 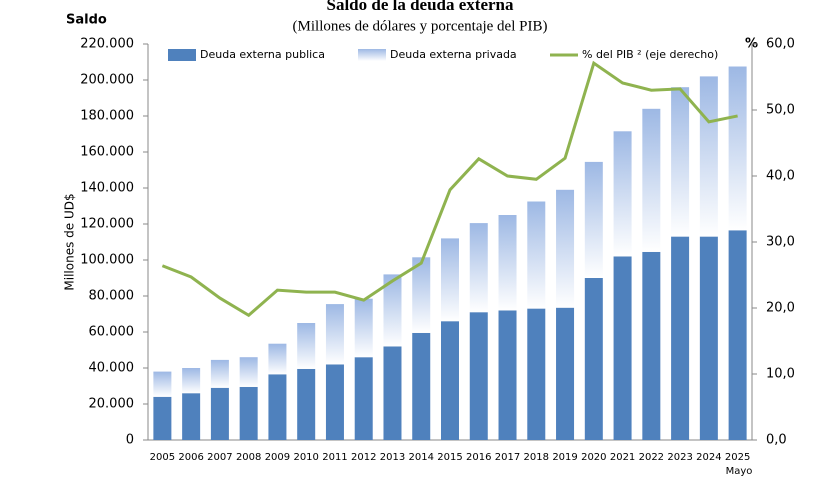 What do you see at coordinates (708, 457) in the screenshot?
I see `x-tick-label: 2024` at bounding box center [708, 457].